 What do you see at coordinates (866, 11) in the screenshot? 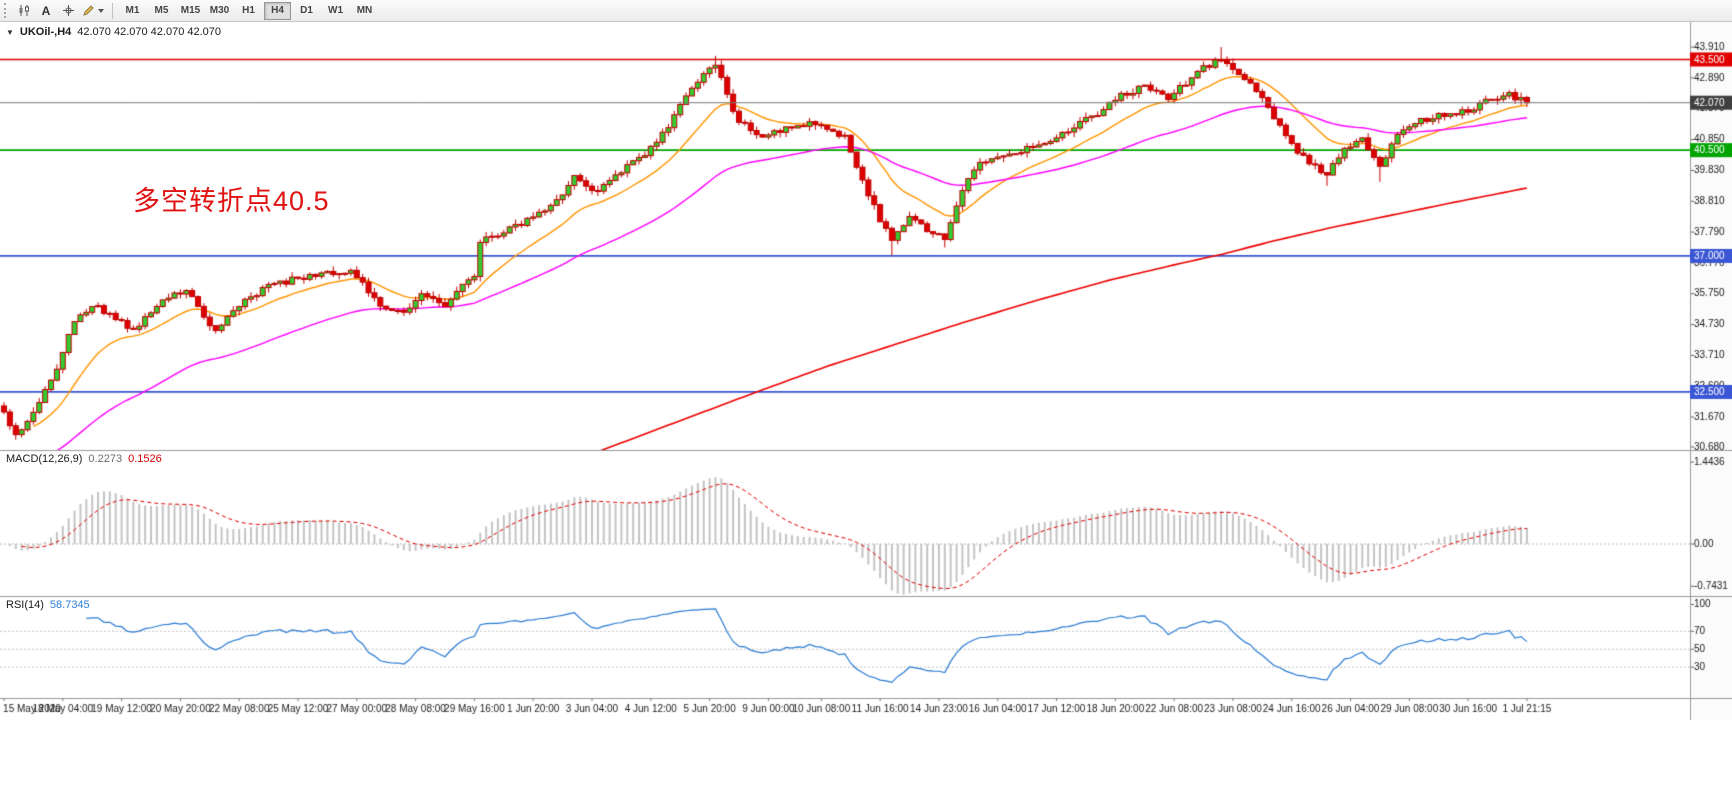
I see `toolbar: A M1 M5 M15 M30 H1 H4 D1 W1 MN` at bounding box center [866, 11].